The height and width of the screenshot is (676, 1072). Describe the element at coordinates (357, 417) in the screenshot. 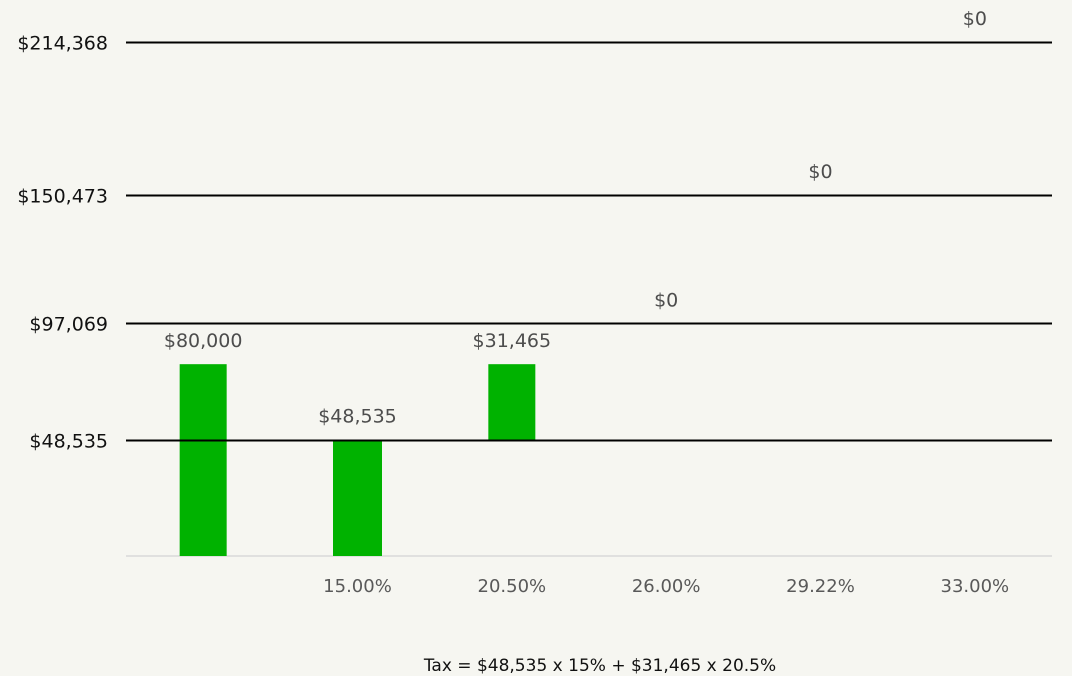

I see `bar-value-label: $48,535` at that location.